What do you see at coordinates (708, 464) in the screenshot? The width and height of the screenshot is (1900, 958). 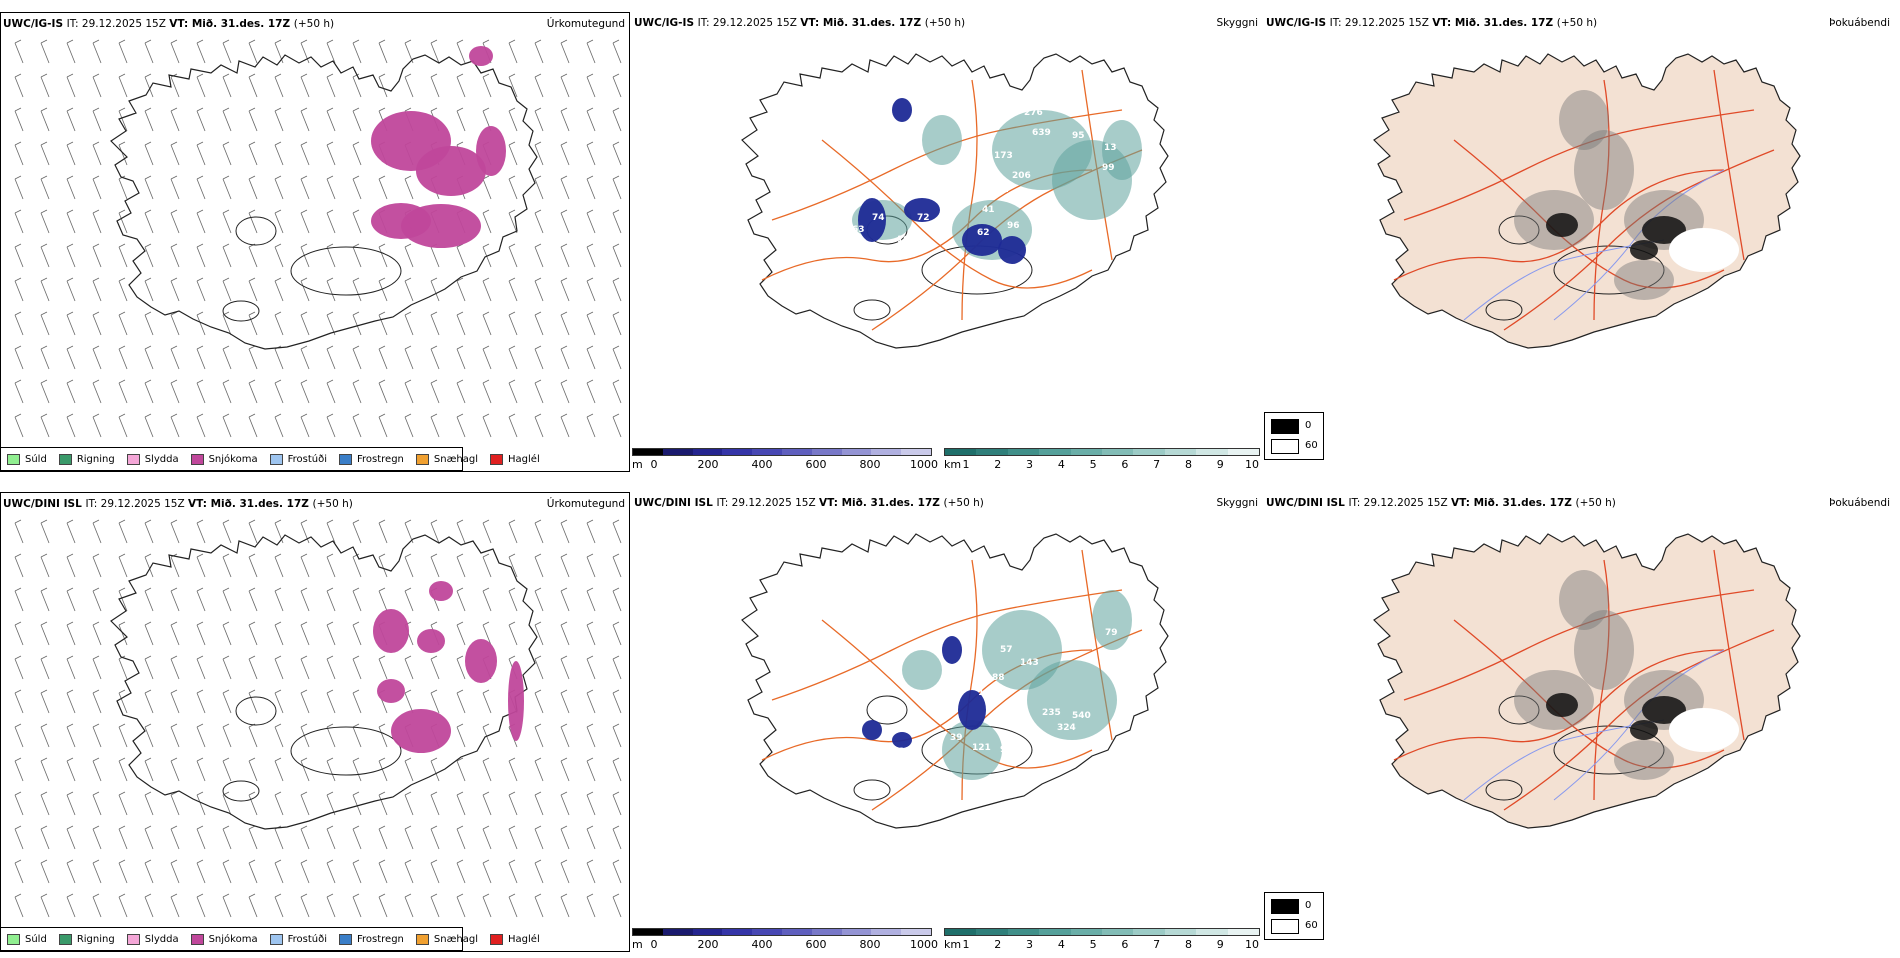 I see `colorbar-tick: 200` at bounding box center [708, 464].